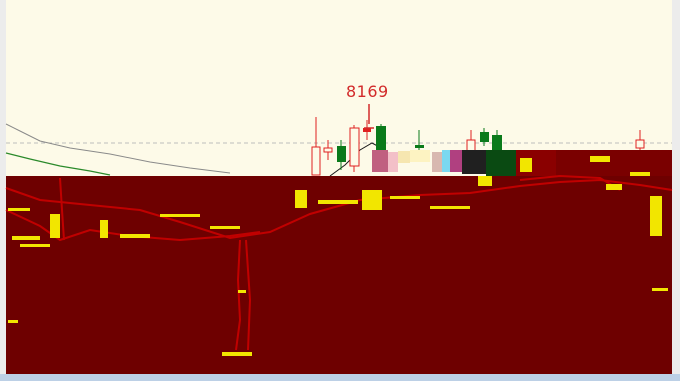 The width and height of the screenshot is (680, 381). I want to click on bottom-scroll-strip, so click(340, 377).